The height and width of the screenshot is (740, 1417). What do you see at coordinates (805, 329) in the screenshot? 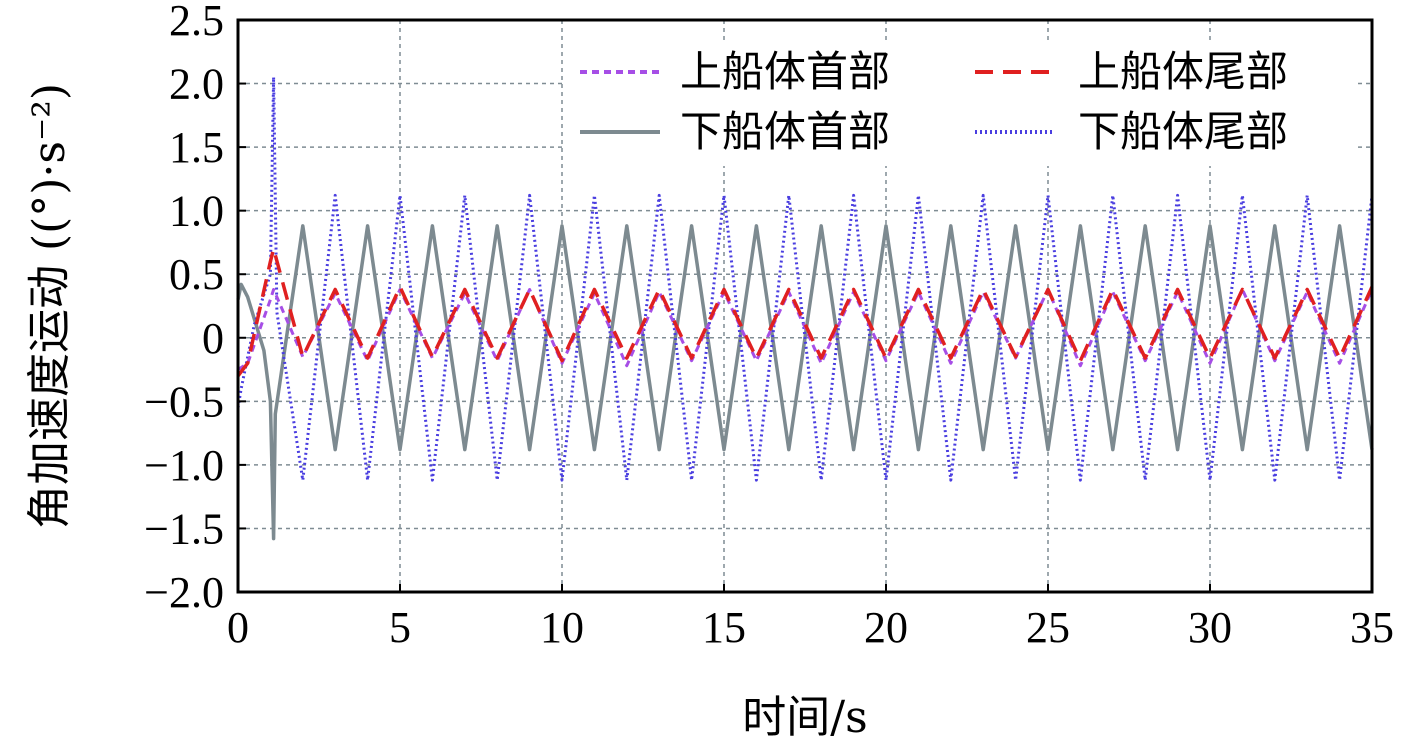
I see `series-upper-bow` at bounding box center [805, 329].